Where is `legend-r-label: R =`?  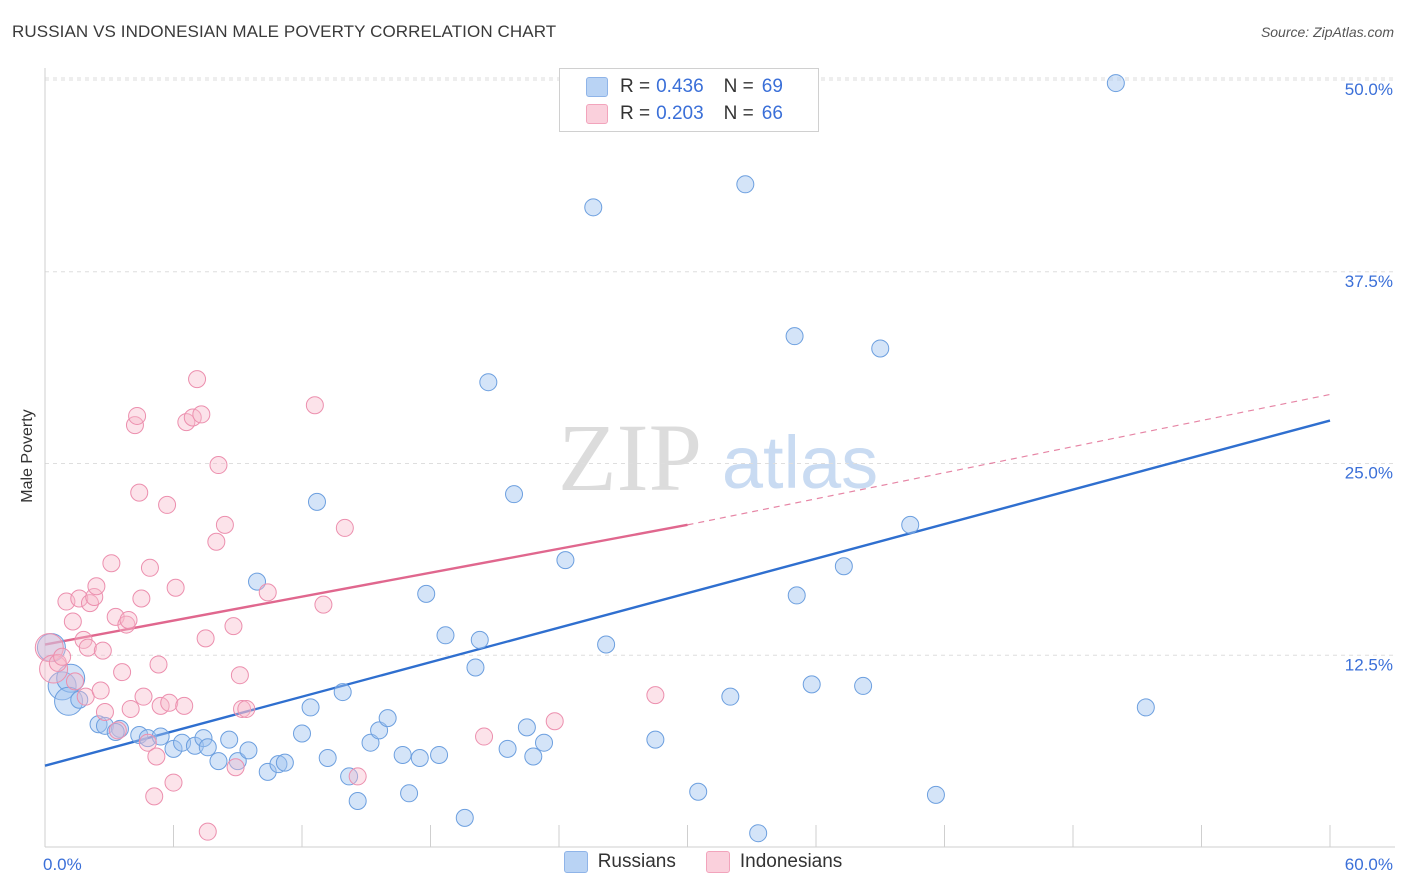 legend-r-label: R = is located at coordinates (635, 86).